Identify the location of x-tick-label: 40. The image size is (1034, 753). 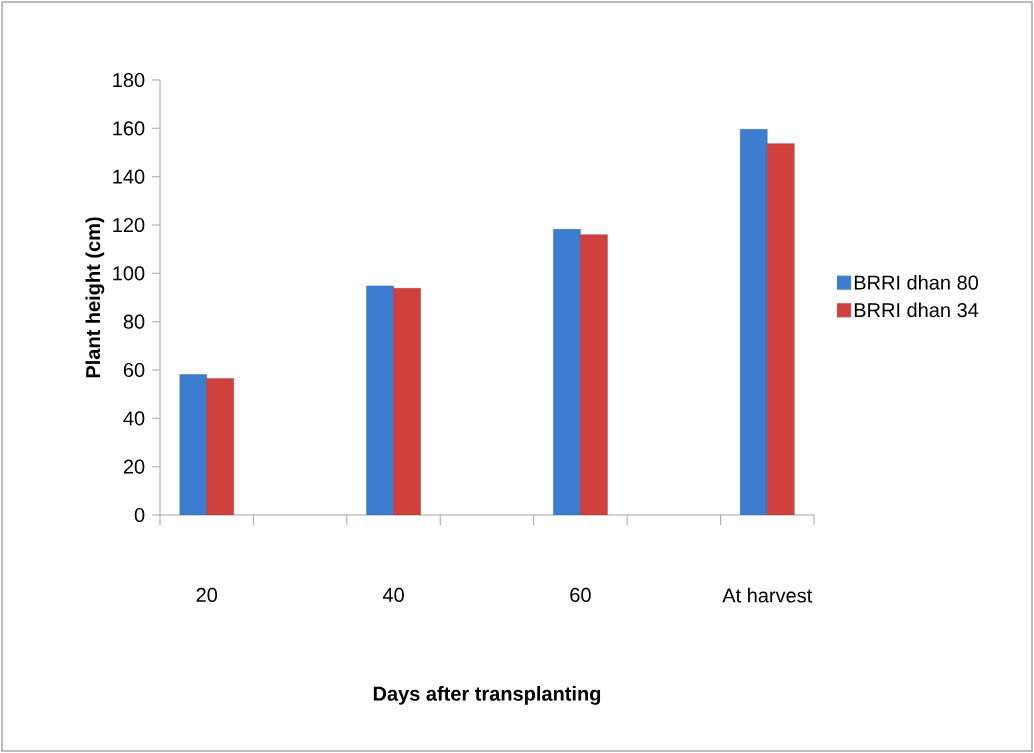
(393, 595).